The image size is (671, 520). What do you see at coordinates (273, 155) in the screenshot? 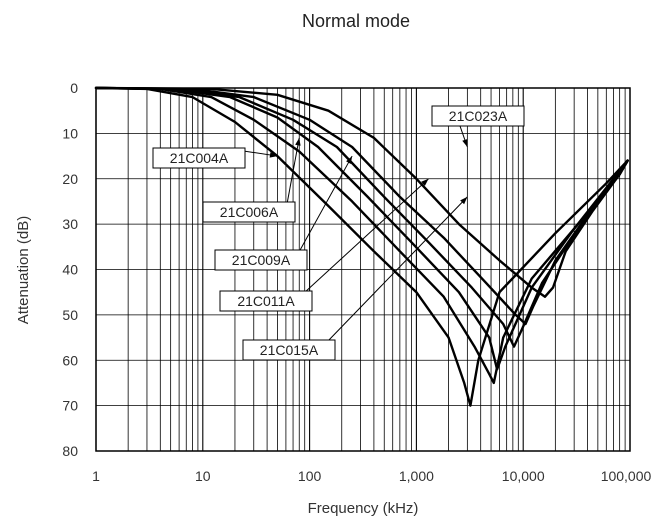
I see `callout-arrow-21C004A` at bounding box center [273, 155].